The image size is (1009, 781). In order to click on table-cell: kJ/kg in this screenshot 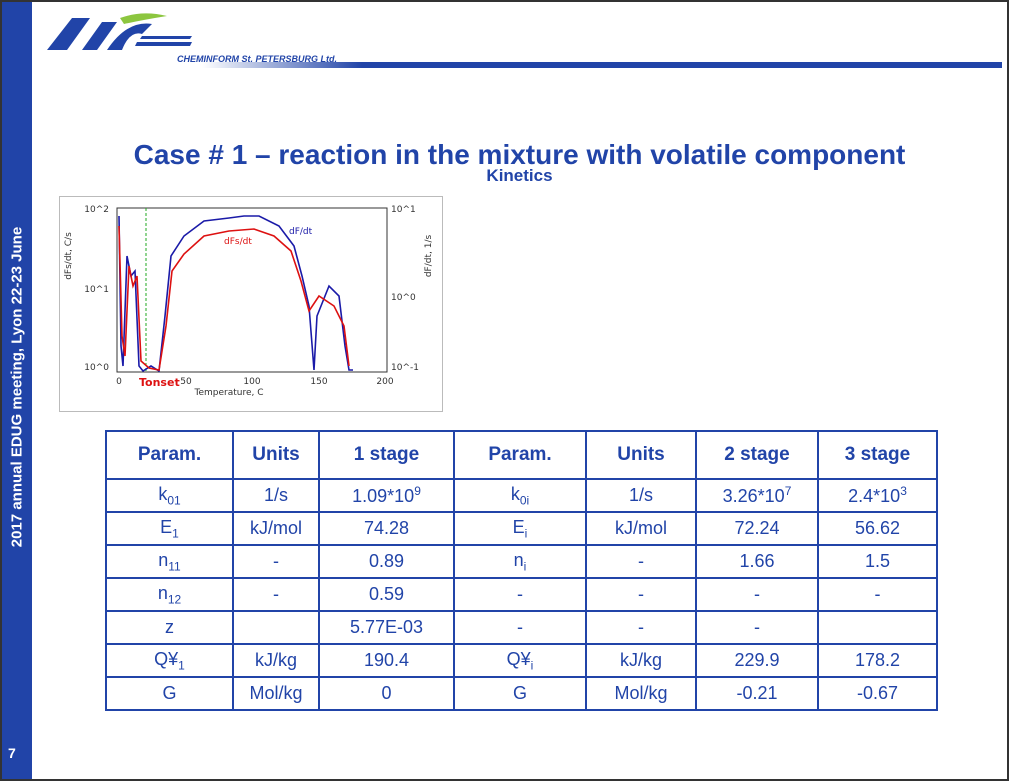, I will do `click(276, 660)`.